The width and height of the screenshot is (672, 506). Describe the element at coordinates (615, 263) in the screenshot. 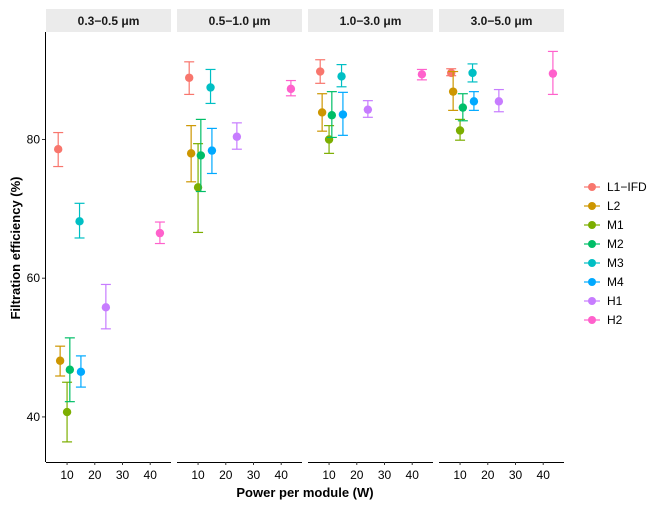

I see `legend-label: M3` at that location.